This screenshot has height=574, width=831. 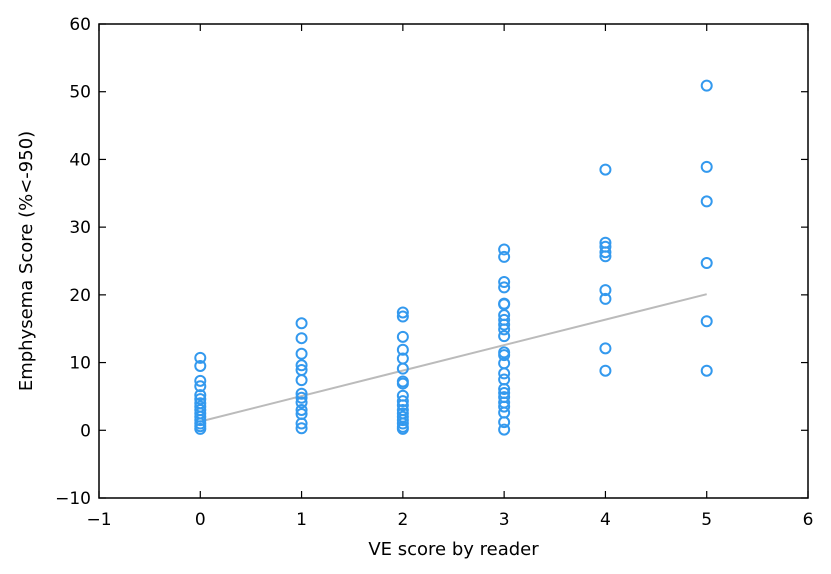 What do you see at coordinates (80, 364) in the screenshot?
I see `y-tick-label: 10` at bounding box center [80, 364].